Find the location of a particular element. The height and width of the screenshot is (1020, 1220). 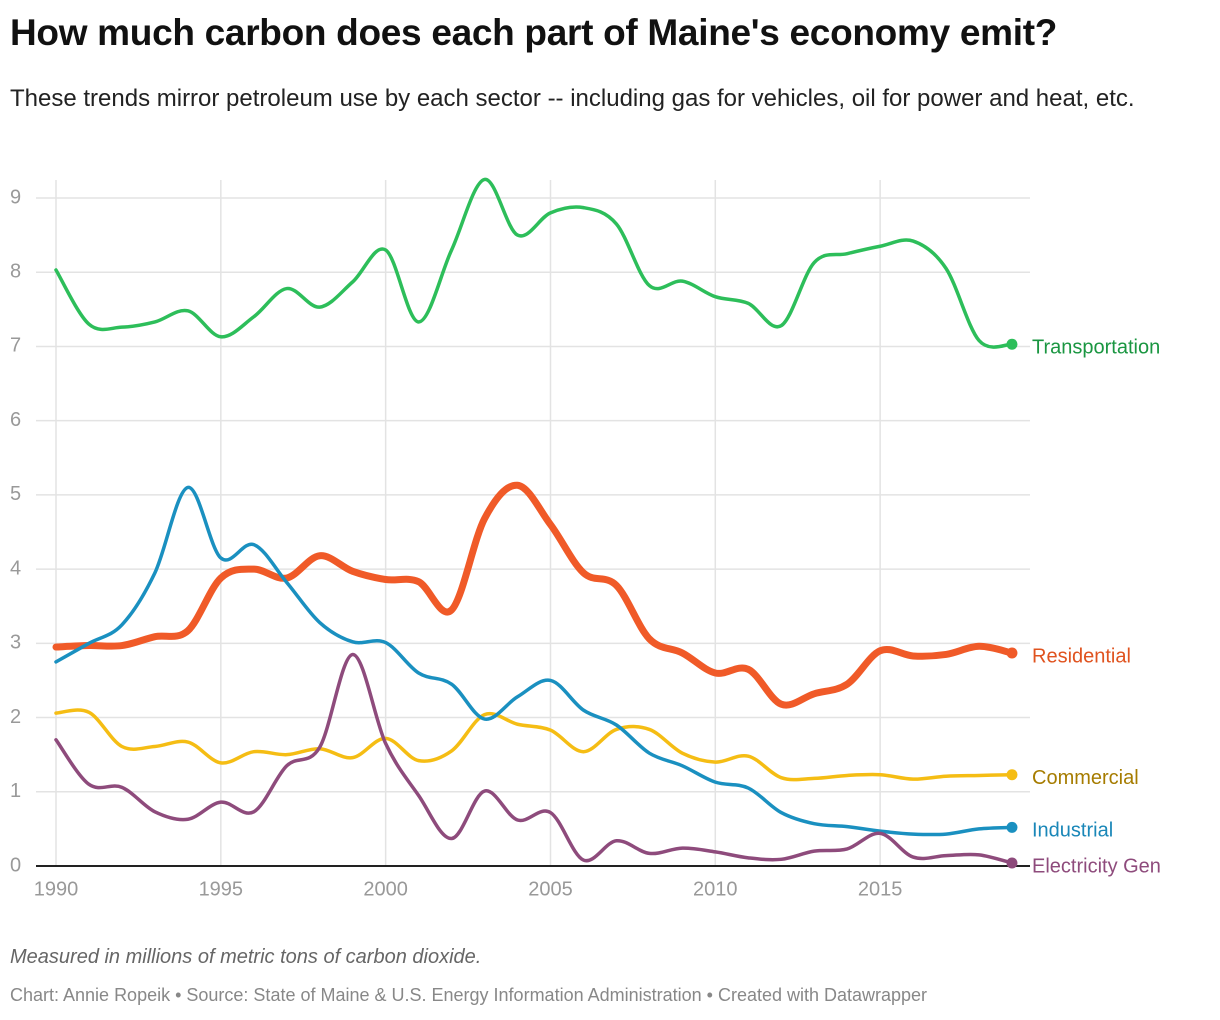

y-tick-label: 2 is located at coordinates (15, 717).